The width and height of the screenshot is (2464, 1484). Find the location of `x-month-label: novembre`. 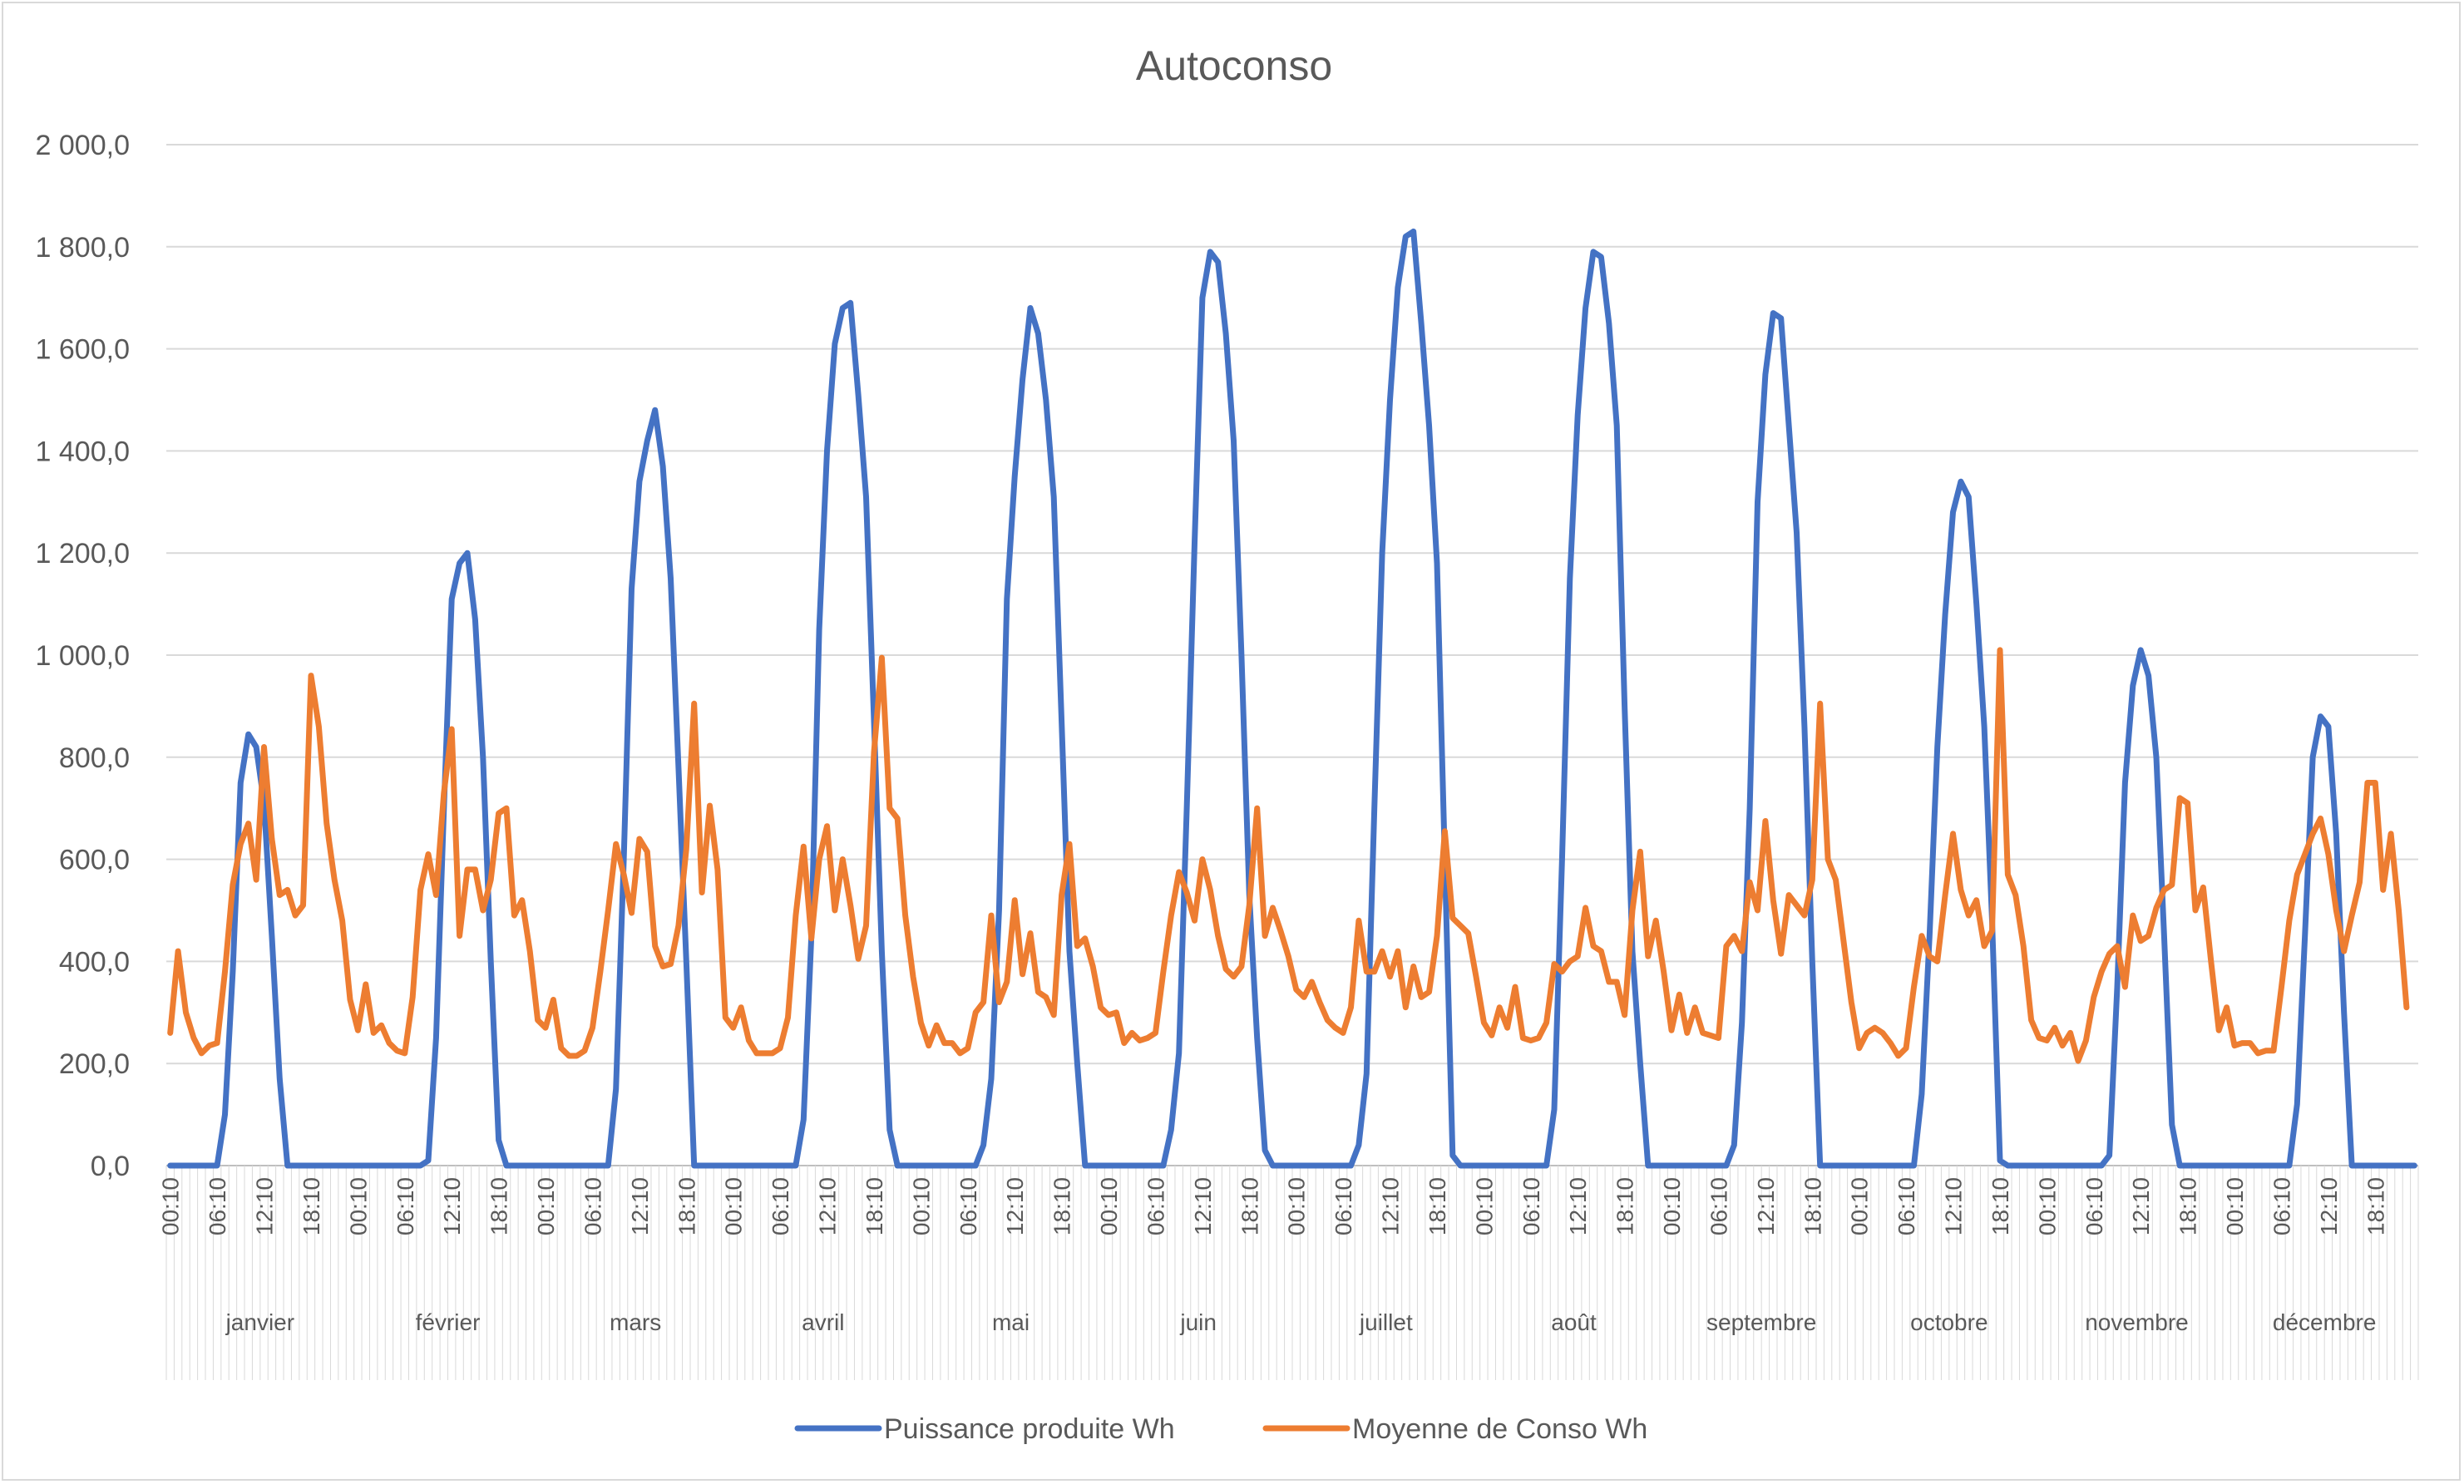

x-month-label: novembre is located at coordinates (2137, 1322).